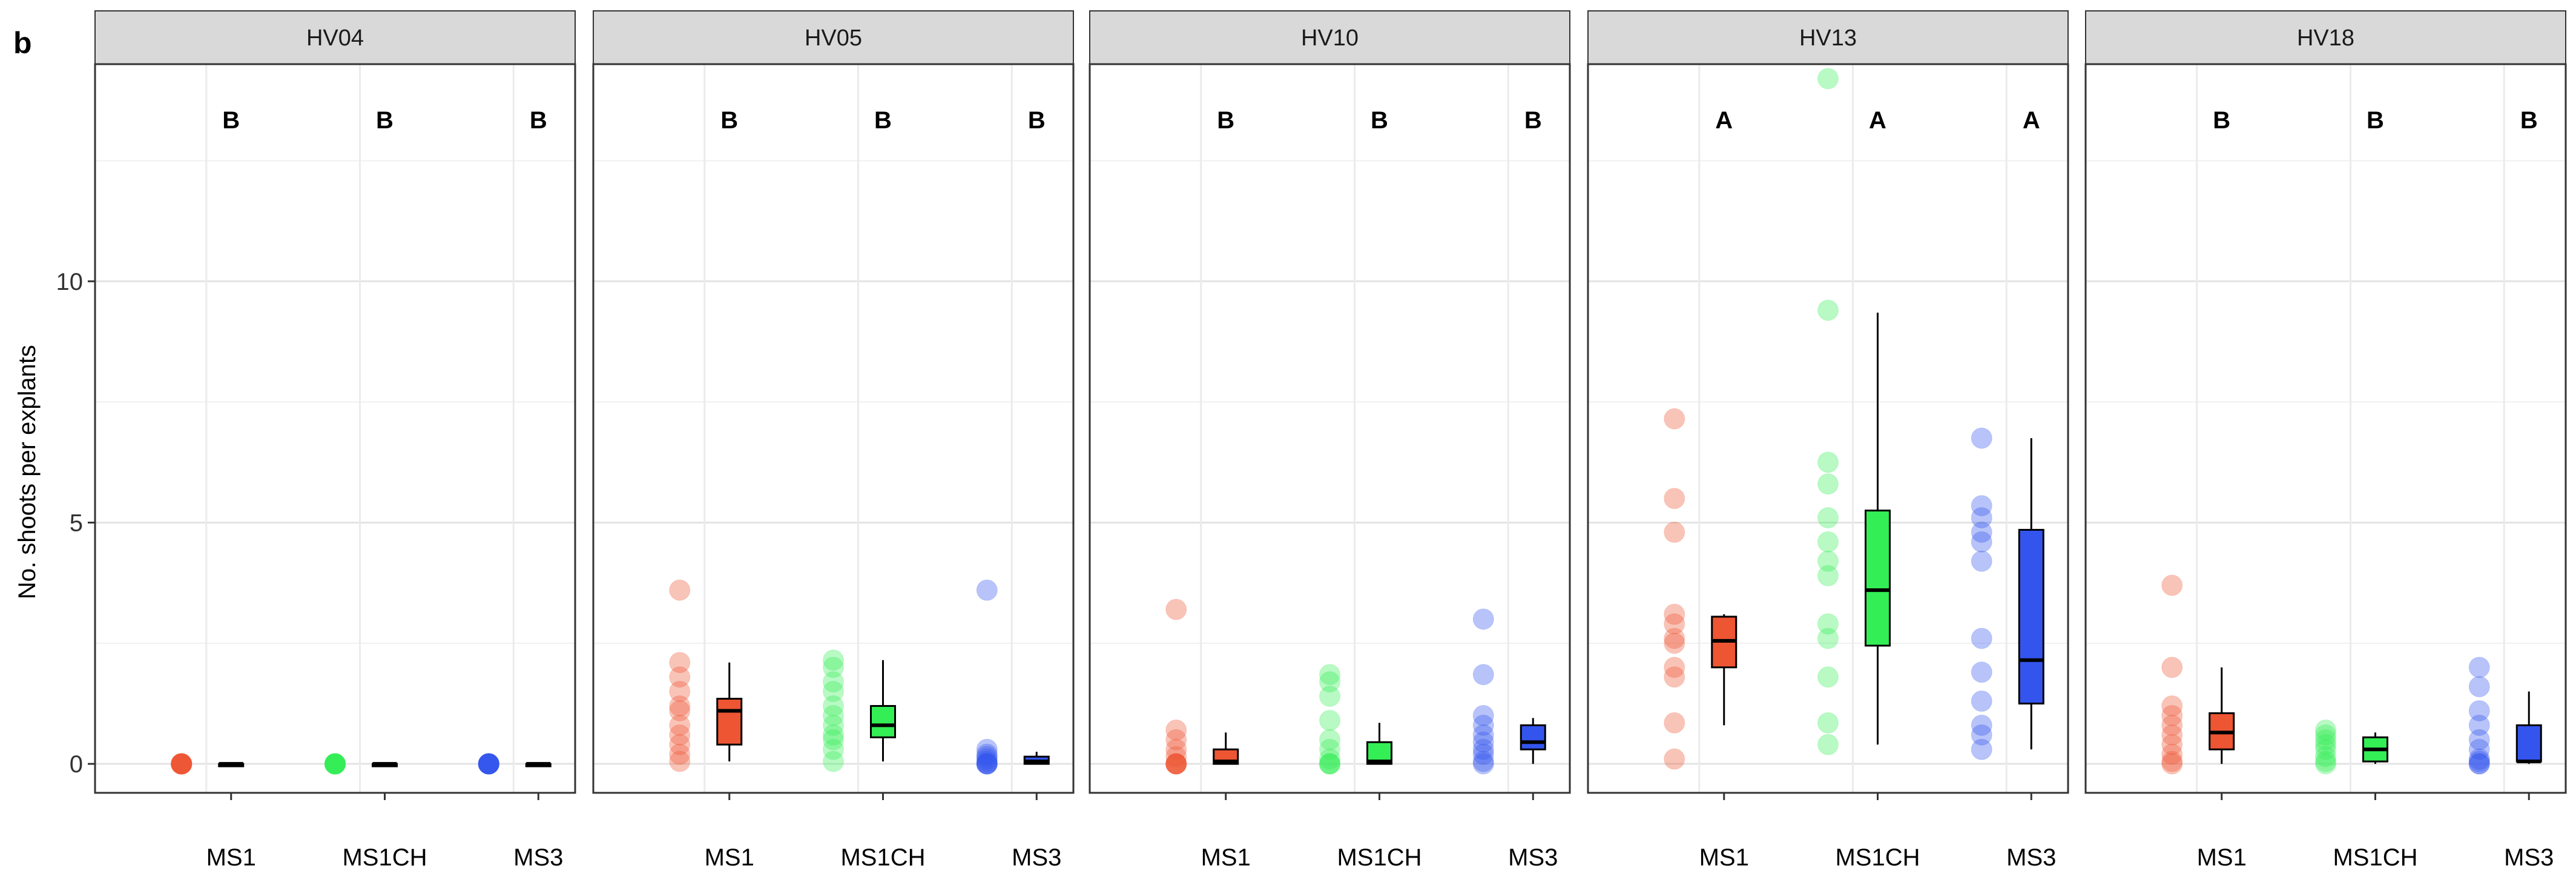 This screenshot has width=2576, height=883. Describe the element at coordinates (27, 472) in the screenshot. I see `y-axis-label: No. shoots per explants` at that location.